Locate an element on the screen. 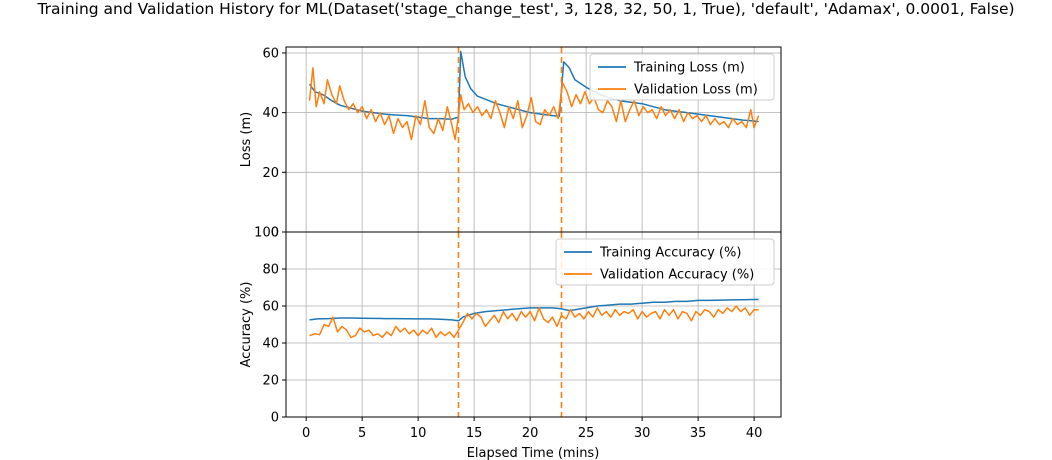 This screenshot has width=1052, height=460. loss-series is located at coordinates (534, 95).